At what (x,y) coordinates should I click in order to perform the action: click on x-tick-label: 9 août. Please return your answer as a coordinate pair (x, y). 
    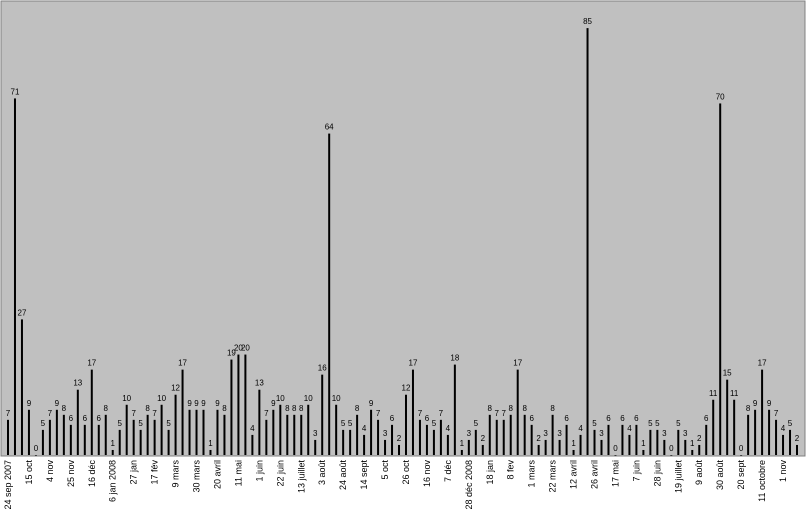
    Looking at the image, I should click on (699, 473).